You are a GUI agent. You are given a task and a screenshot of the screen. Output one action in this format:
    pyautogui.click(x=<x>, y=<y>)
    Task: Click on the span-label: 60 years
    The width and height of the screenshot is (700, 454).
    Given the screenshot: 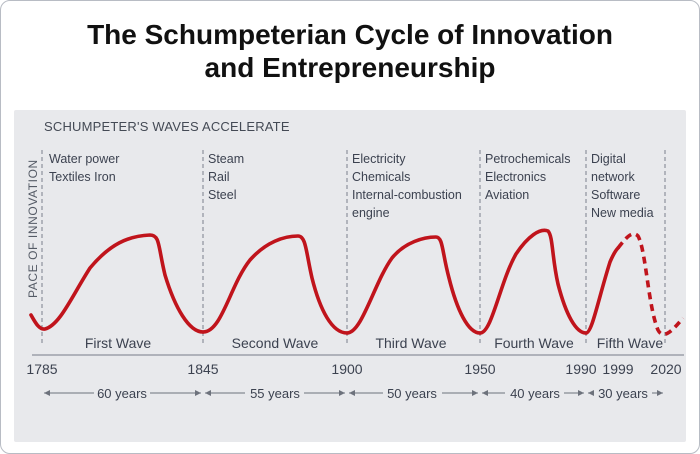 What is the action you would take?
    pyautogui.click(x=122, y=393)
    